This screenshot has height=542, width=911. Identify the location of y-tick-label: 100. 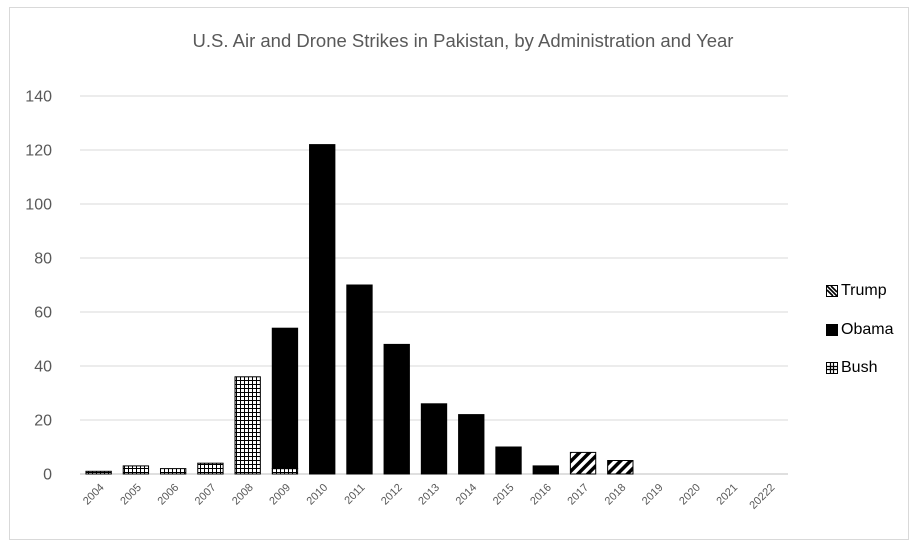
(38, 205).